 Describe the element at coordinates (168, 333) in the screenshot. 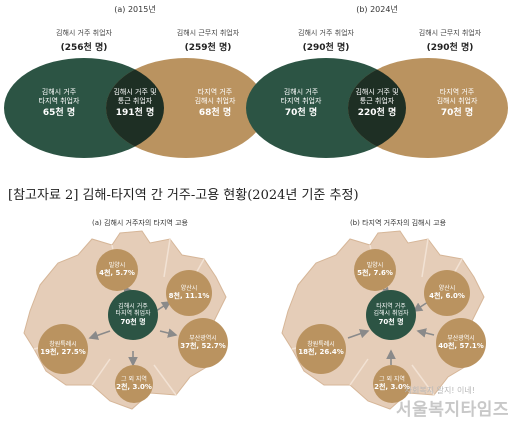

I see `map-a-arrow-busan` at that location.